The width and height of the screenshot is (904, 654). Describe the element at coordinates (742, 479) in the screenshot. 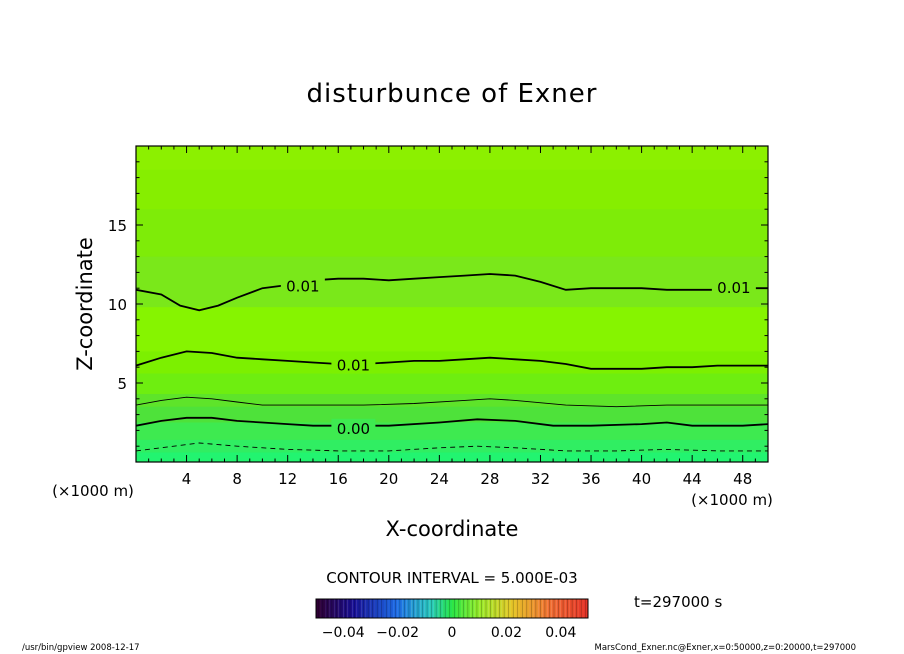

I see `x-tick-label-48: 48` at that location.